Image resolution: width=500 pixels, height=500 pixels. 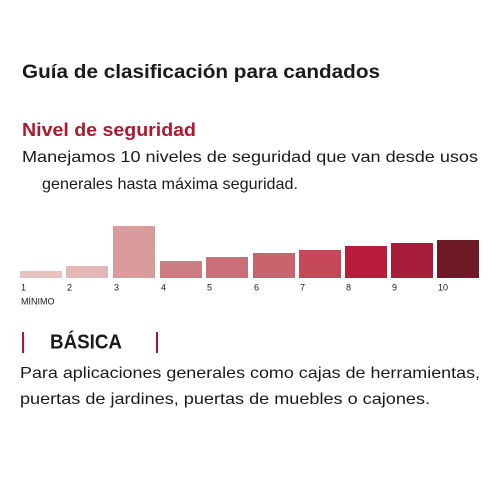 I want to click on level-label: 8, so click(x=348, y=287).